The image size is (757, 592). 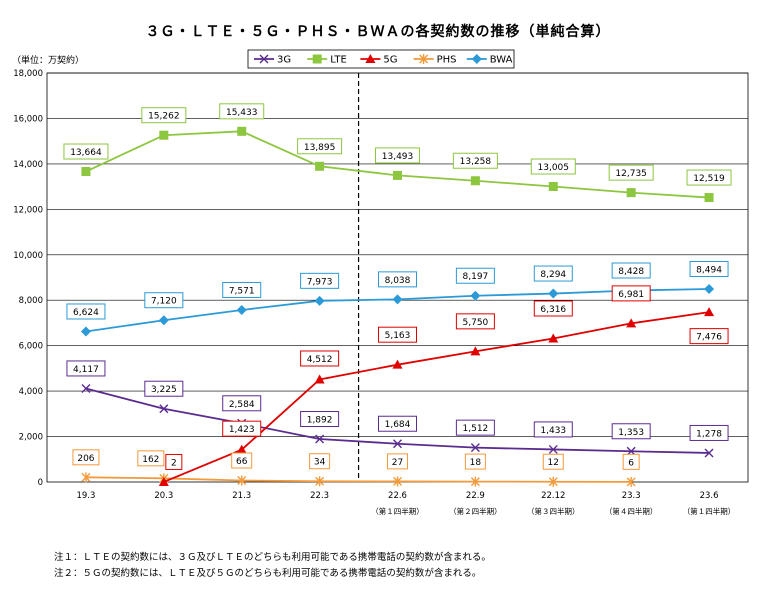 What do you see at coordinates (163, 496) in the screenshot?
I see `x-tick-label: 20.3` at bounding box center [163, 496].